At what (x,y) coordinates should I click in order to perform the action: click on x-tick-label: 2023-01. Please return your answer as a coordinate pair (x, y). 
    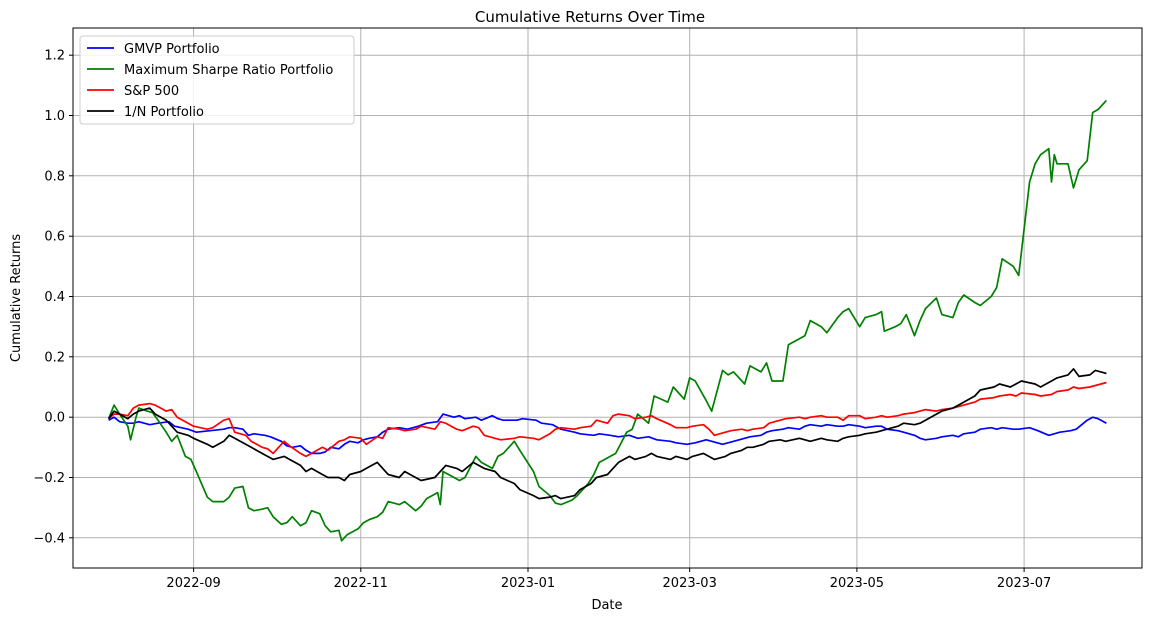
    Looking at the image, I should click on (528, 583).